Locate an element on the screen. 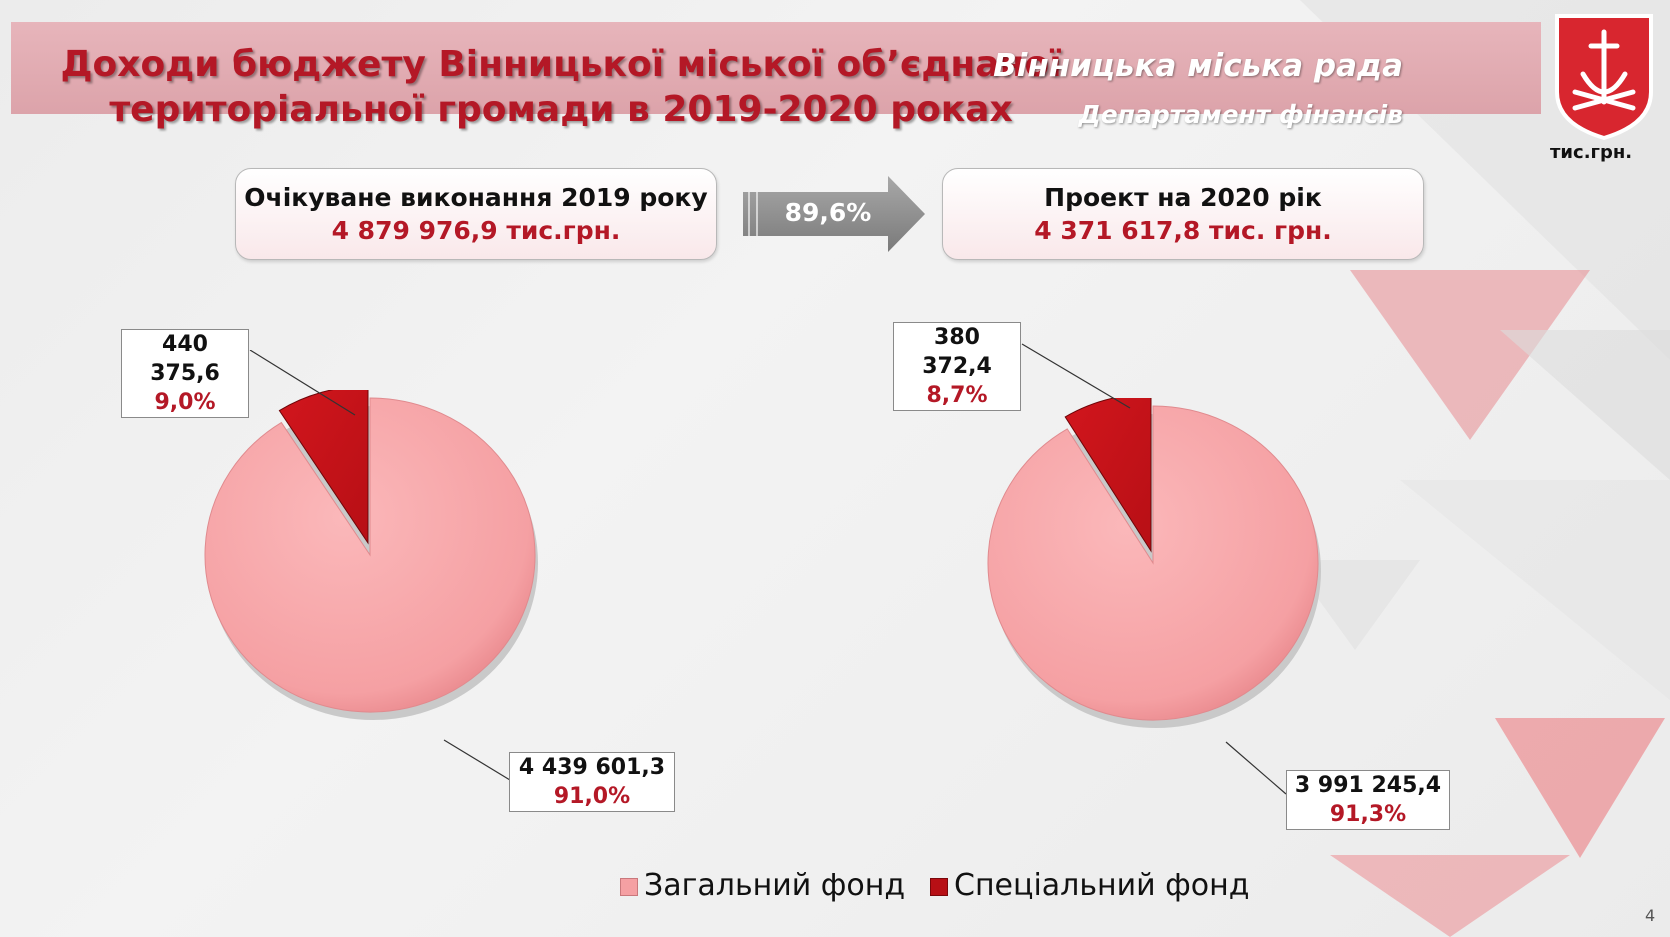  summary-box-2020: Проект на 2020 рік 4 371 617,8 тис. грн. is located at coordinates (1183, 214).